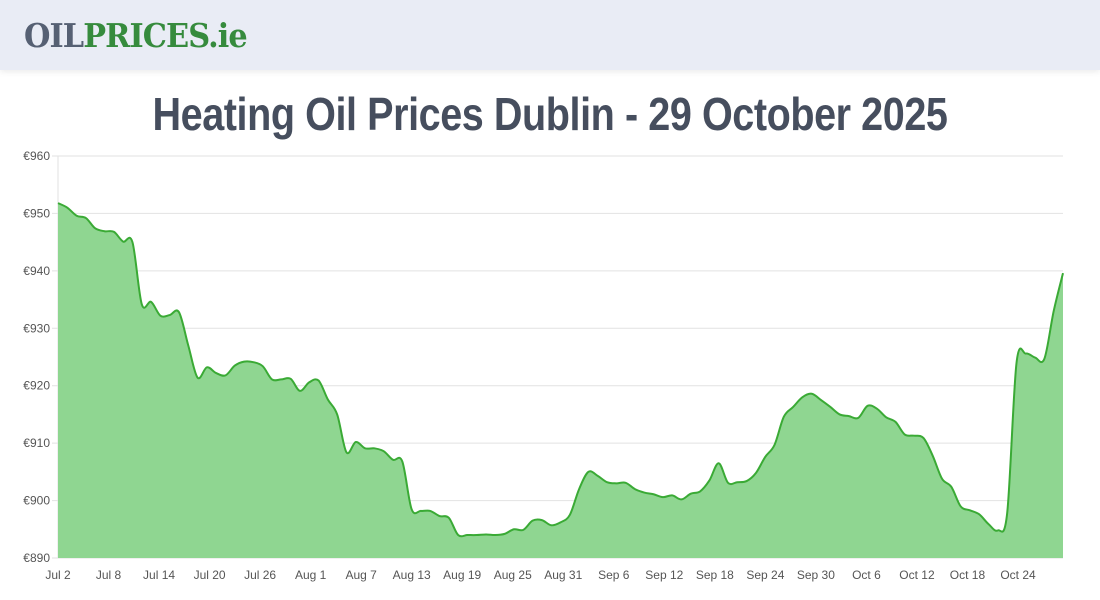 This screenshot has width=1100, height=600. Describe the element at coordinates (36, 328) in the screenshot. I see `y-tick-label: €930` at that location.